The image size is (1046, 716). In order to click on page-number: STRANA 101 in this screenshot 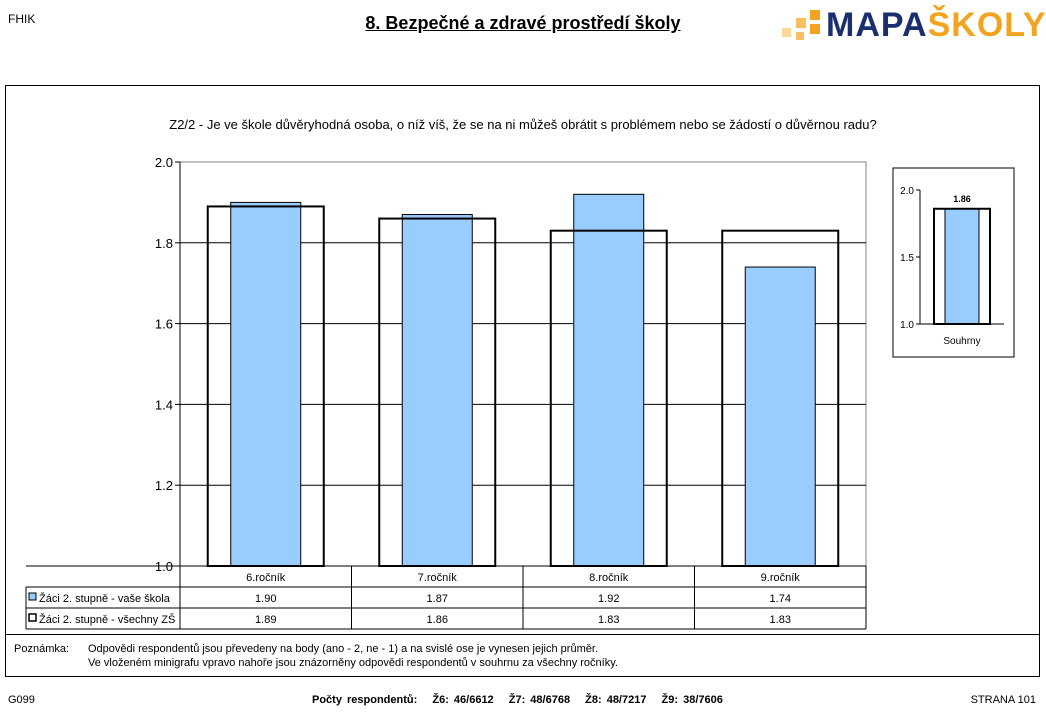, I will do `click(1003, 700)`.